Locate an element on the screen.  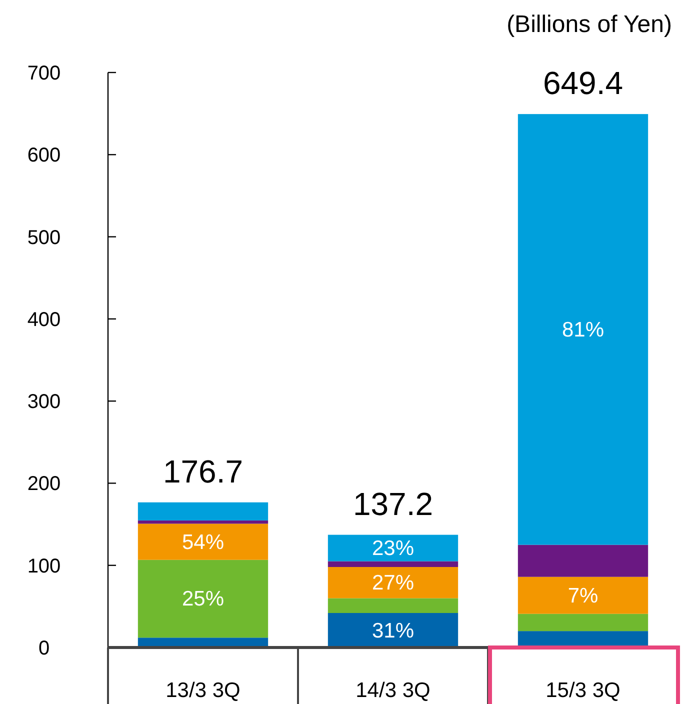
total-label: 137.2 is located at coordinates (393, 504).